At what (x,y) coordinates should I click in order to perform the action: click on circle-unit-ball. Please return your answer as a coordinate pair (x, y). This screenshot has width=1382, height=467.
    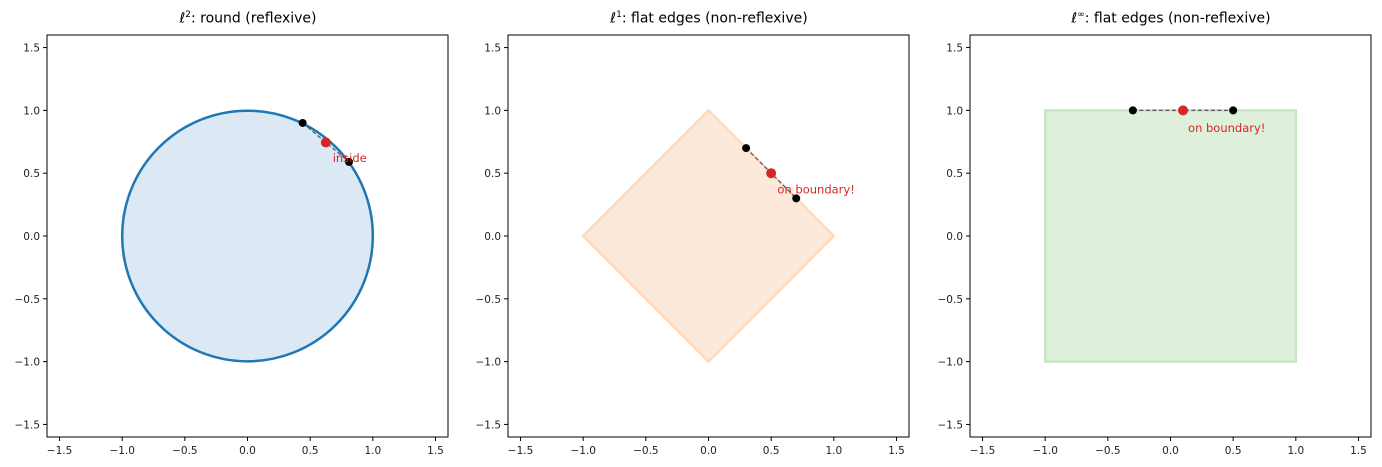
    Looking at the image, I should click on (247, 236).